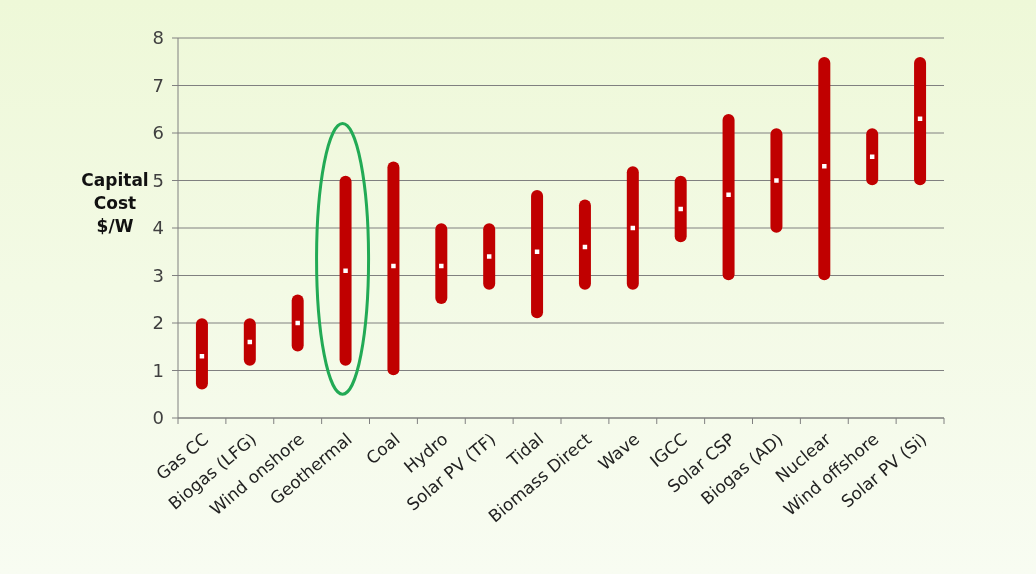 The image size is (1036, 574). I want to click on y-tick-label: 8, so click(158, 38).